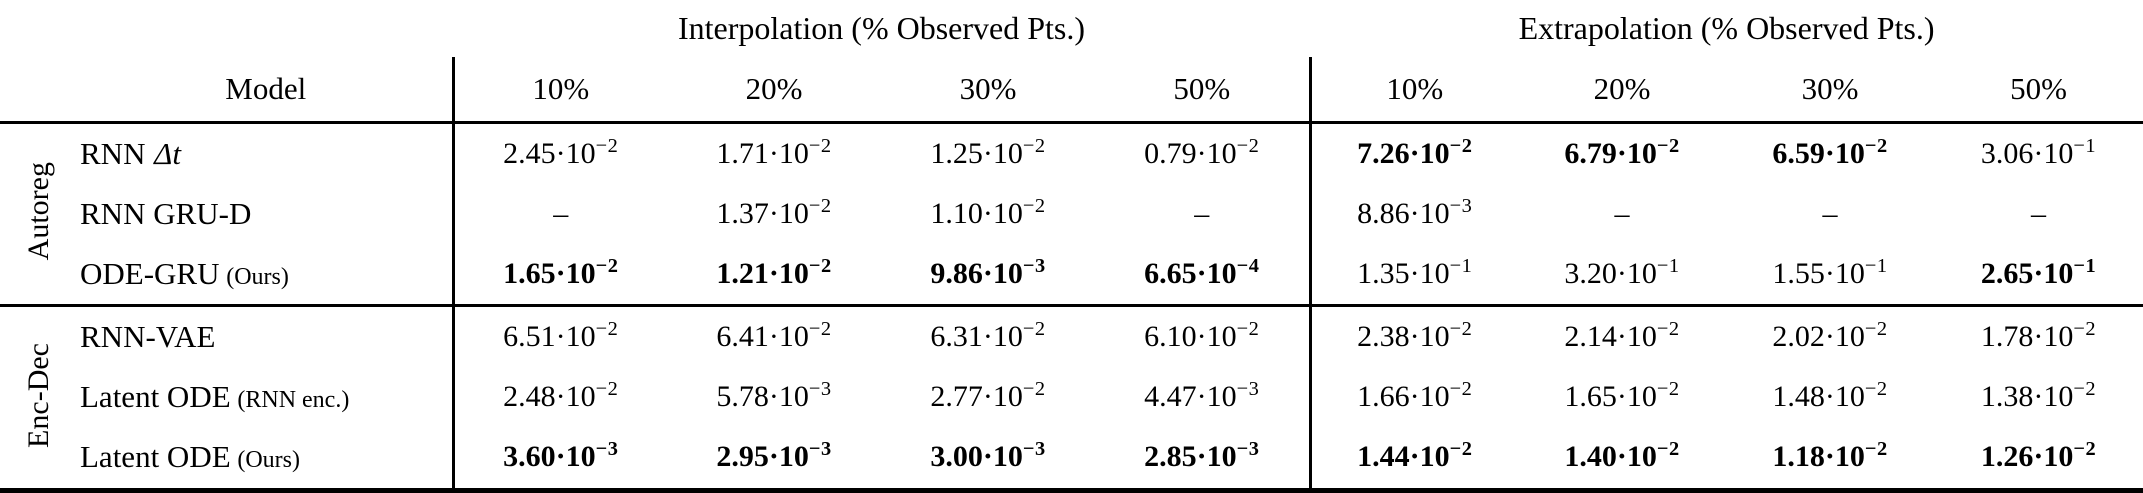 The image size is (2143, 493). Describe the element at coordinates (559, 90) in the screenshot. I see `interp-col-10: 10%` at that location.